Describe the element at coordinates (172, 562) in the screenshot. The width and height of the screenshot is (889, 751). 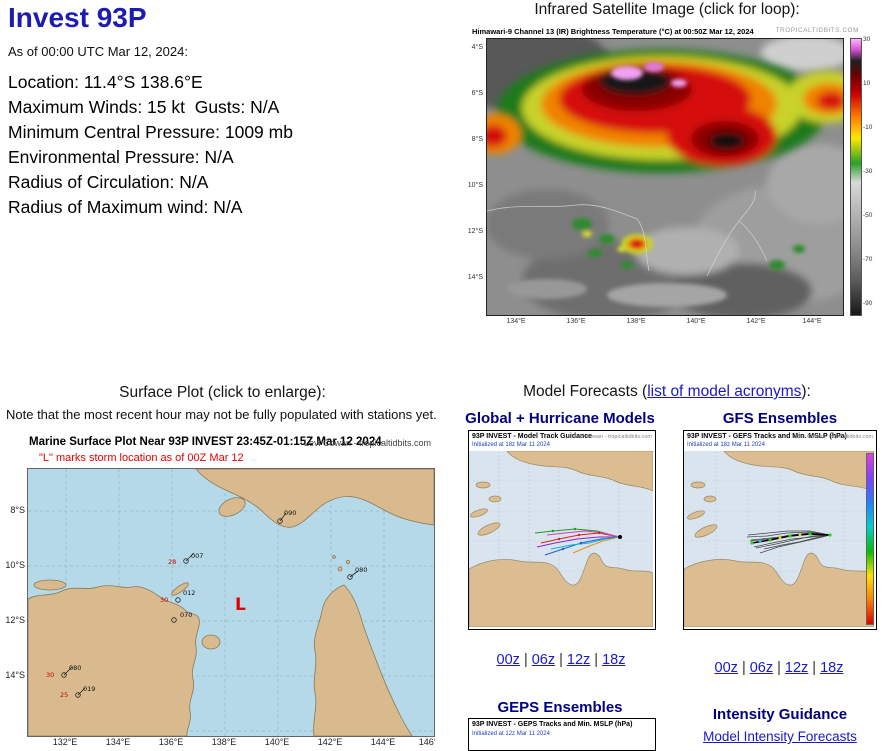
I see `station-wind: 28` at that location.